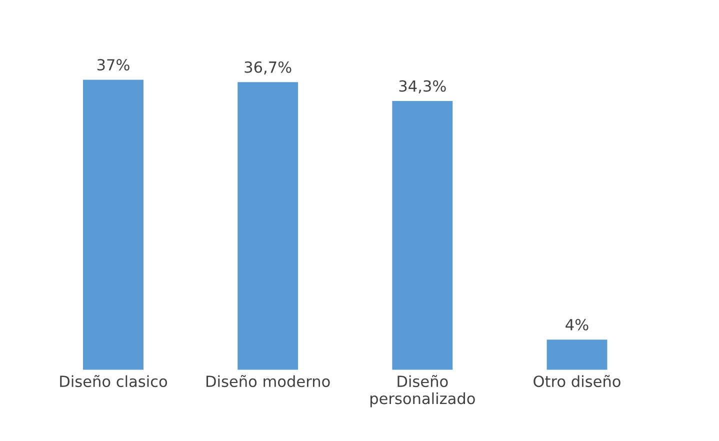 The height and width of the screenshot is (441, 719). What do you see at coordinates (113, 64) in the screenshot?
I see `data-label: 37%` at bounding box center [113, 64].